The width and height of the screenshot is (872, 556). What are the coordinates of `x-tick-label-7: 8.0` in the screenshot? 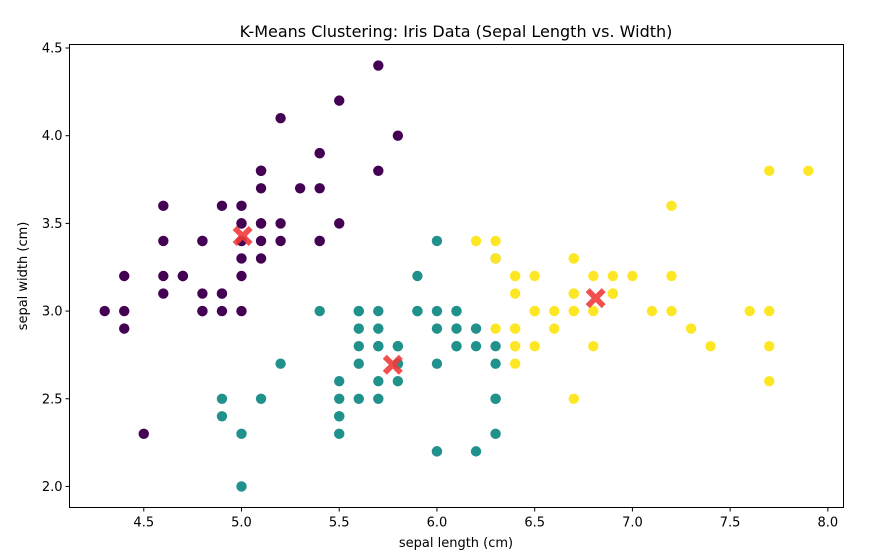 It's located at (828, 523).